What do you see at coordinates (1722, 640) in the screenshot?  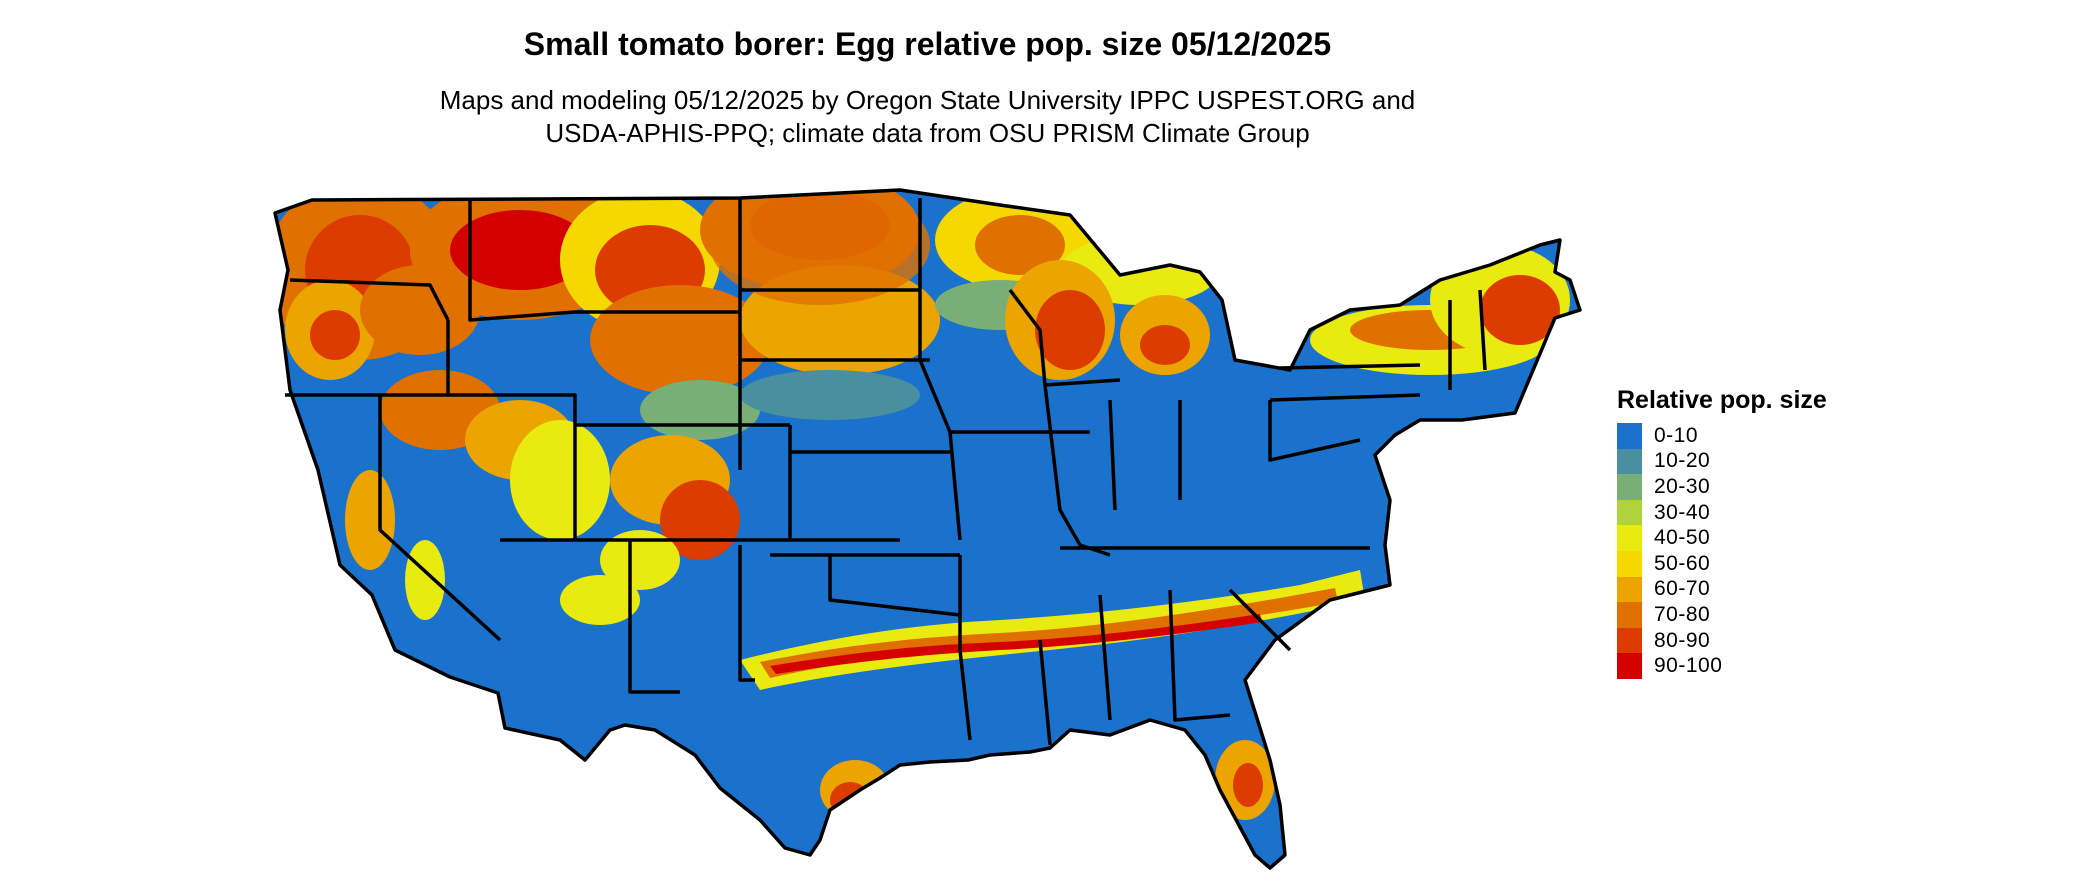 I see `legend-item: 80-90` at bounding box center [1722, 640].